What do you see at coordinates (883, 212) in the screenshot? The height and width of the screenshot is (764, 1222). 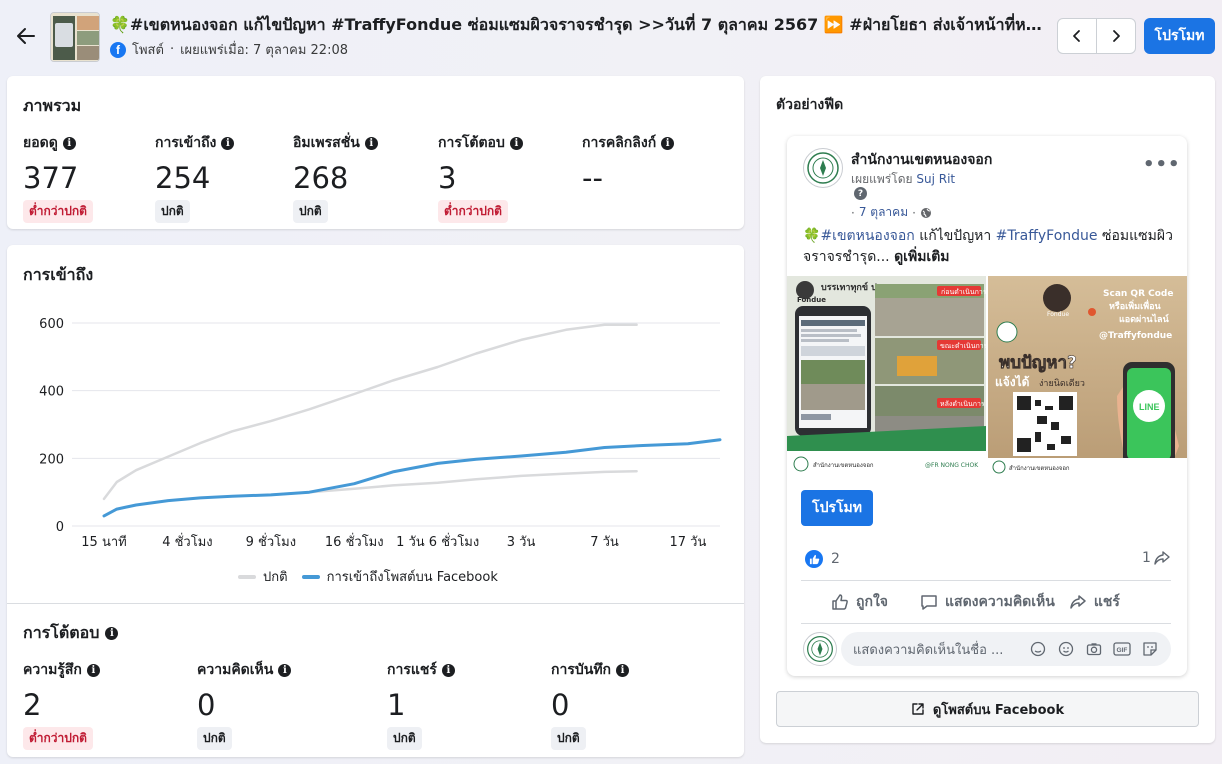 I see `post-date-link: 7 ตุลาคม` at bounding box center [883, 212].